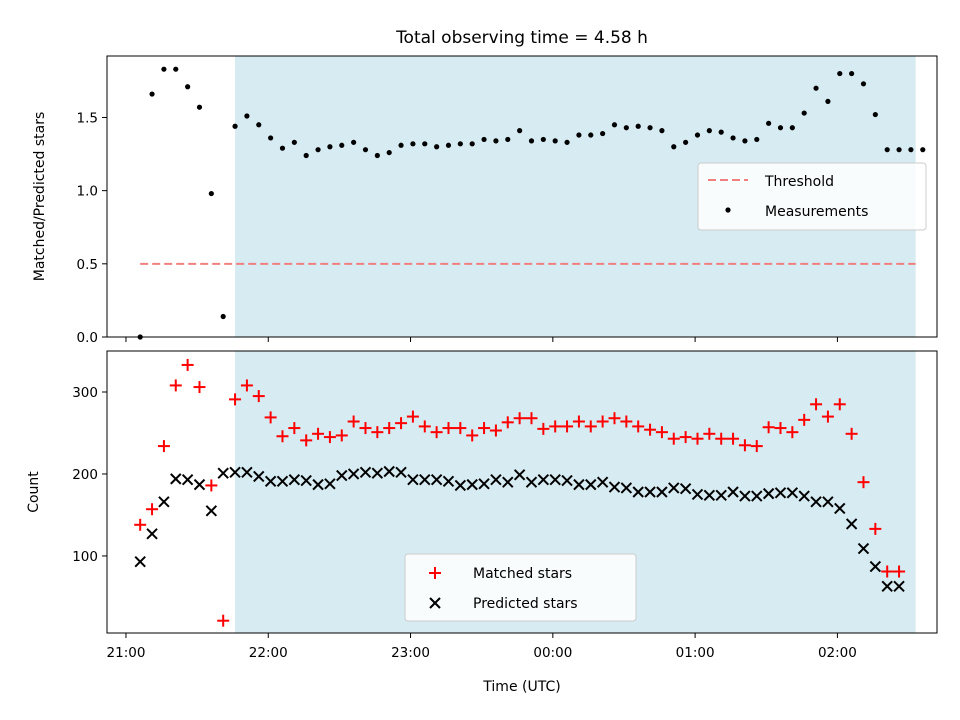 The height and width of the screenshot is (720, 960). I want to click on x-tick-label: 23:00, so click(410, 653).